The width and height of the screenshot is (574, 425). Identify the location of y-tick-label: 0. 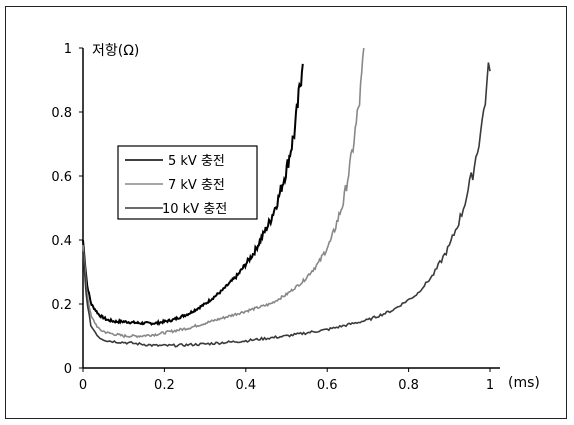
(68, 369).